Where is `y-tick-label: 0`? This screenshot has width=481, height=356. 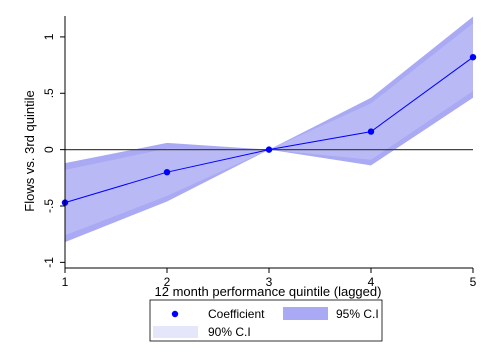 y-tick-label: 0 is located at coordinates (49, 149).